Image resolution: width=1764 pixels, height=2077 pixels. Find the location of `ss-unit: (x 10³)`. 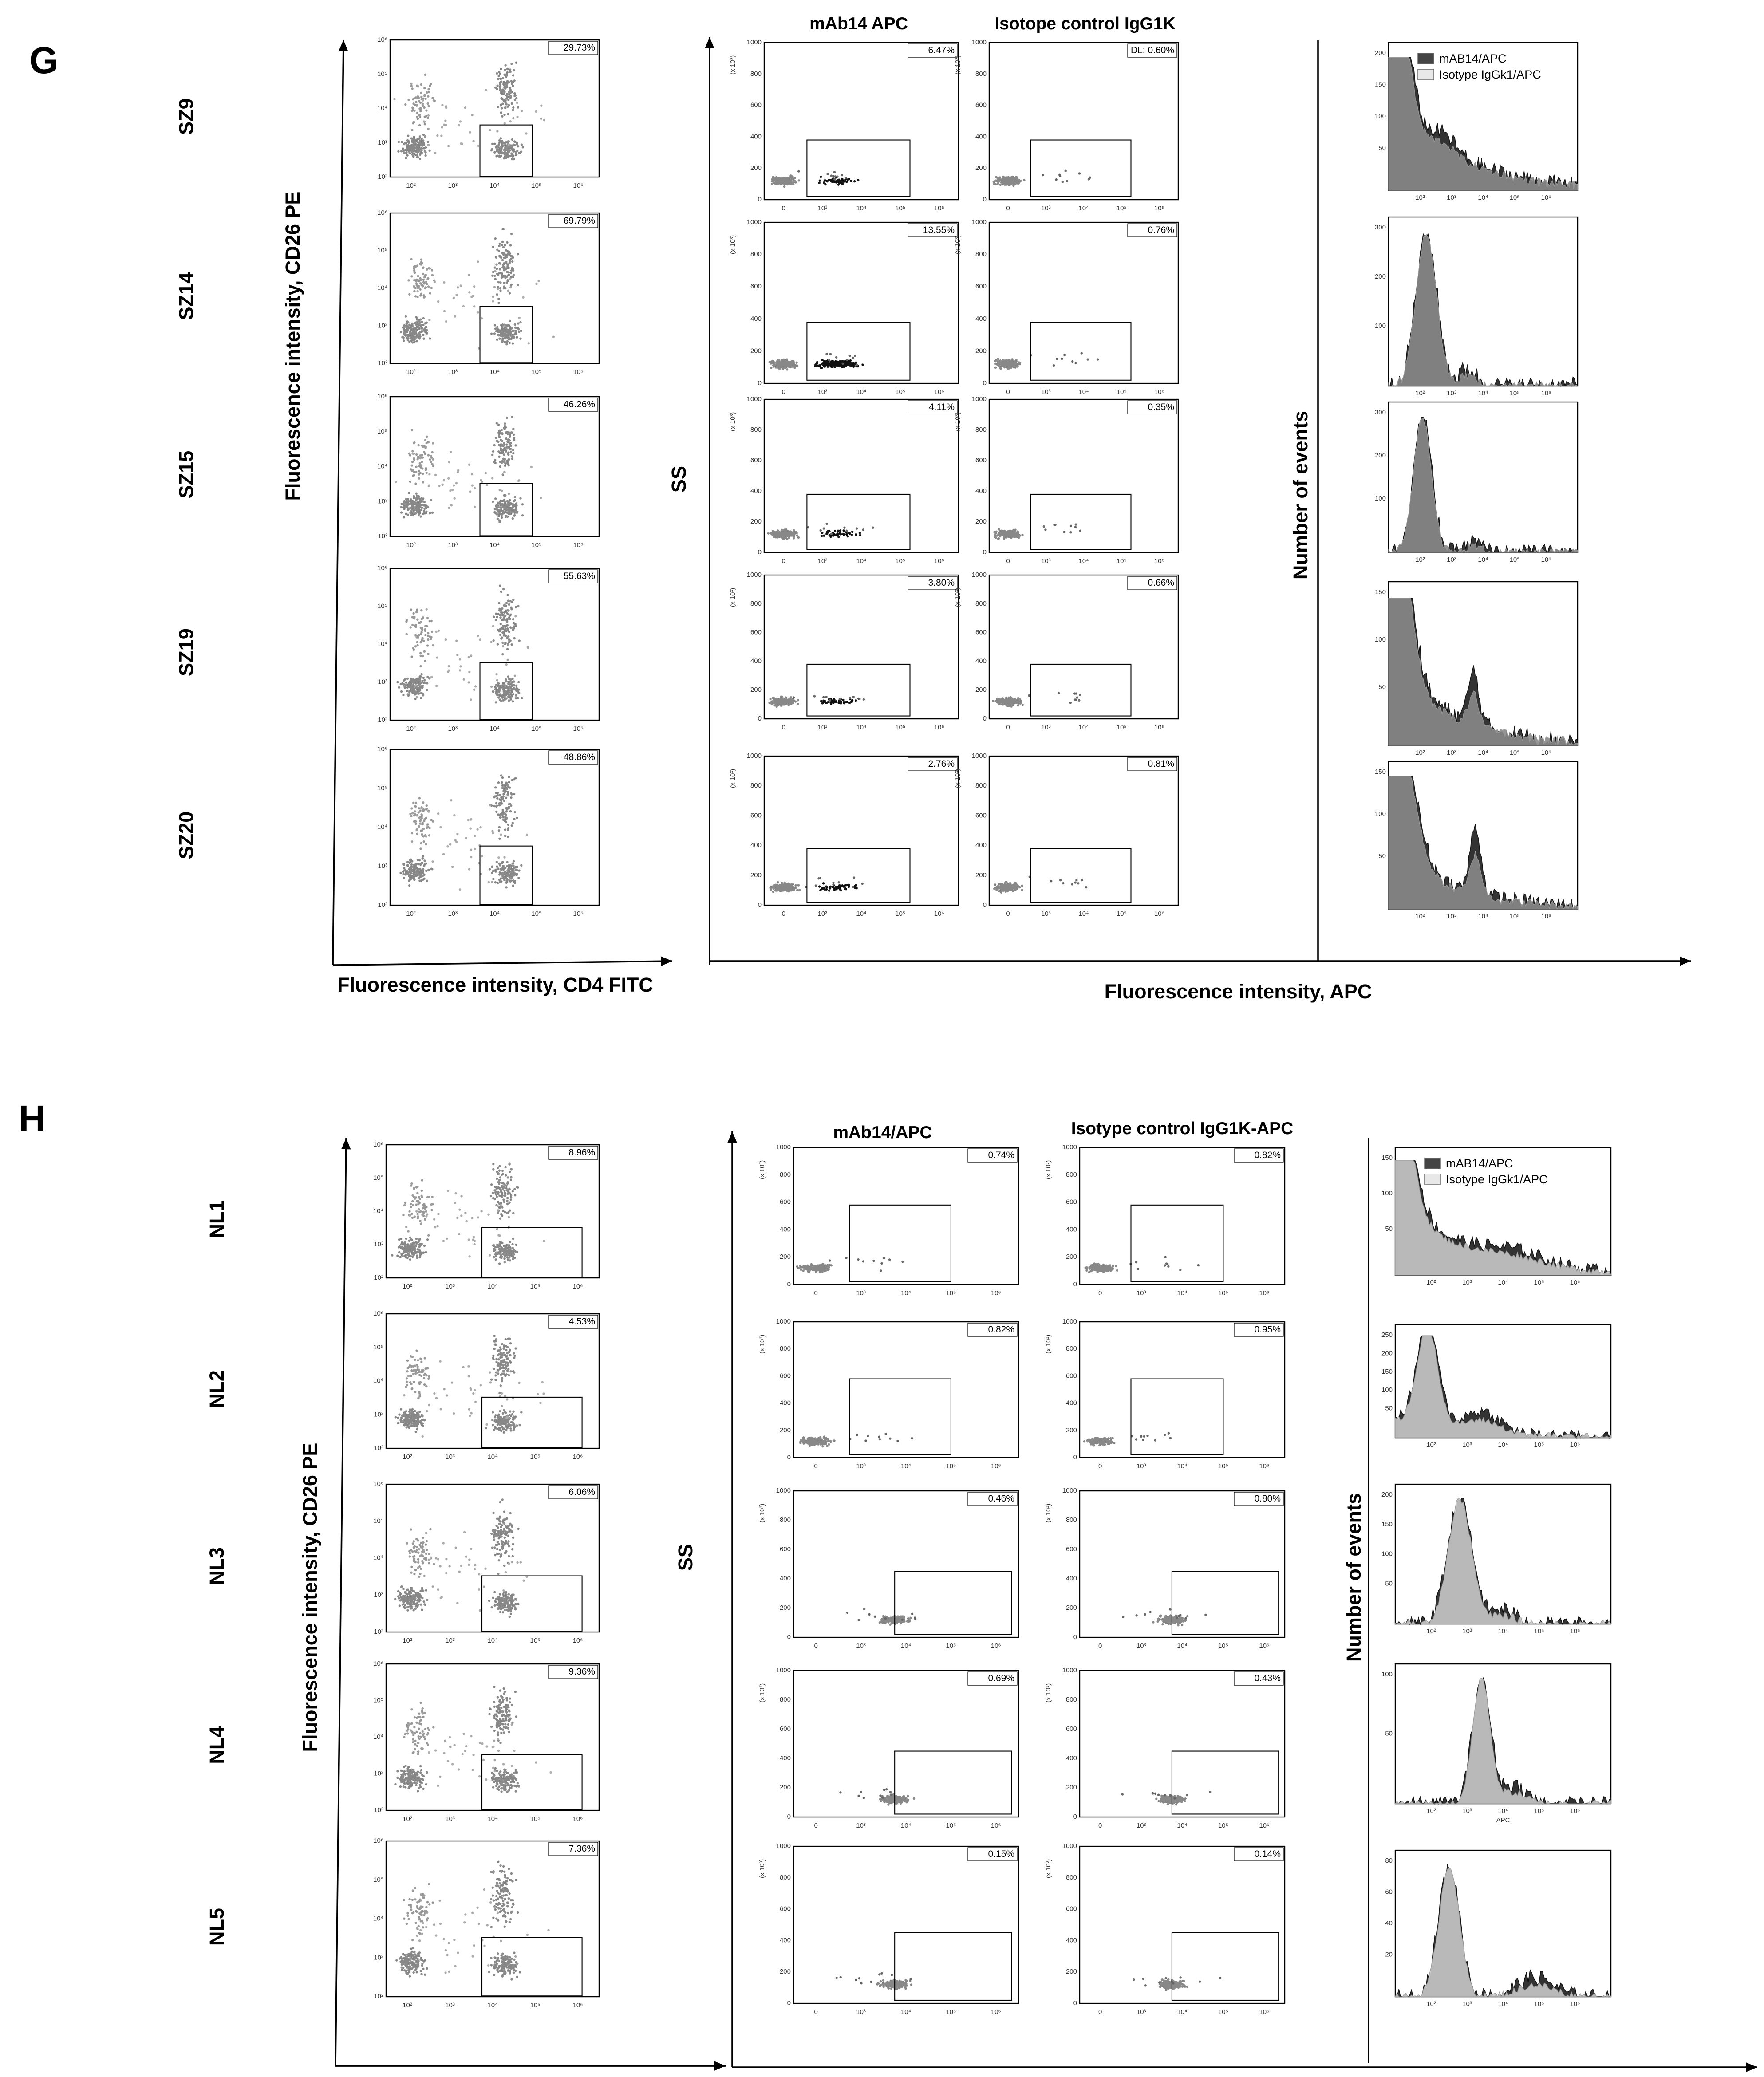

ss-unit: (x 10³) is located at coordinates (733, 244).